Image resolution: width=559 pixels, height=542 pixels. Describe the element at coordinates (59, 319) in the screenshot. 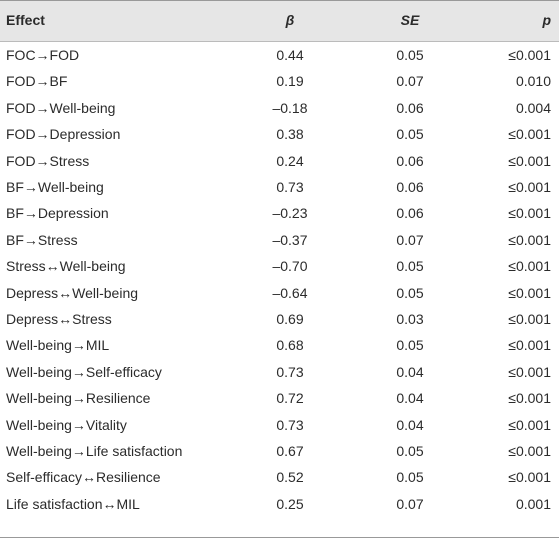

I see `effect-cell: Depress↔Stress` at that location.